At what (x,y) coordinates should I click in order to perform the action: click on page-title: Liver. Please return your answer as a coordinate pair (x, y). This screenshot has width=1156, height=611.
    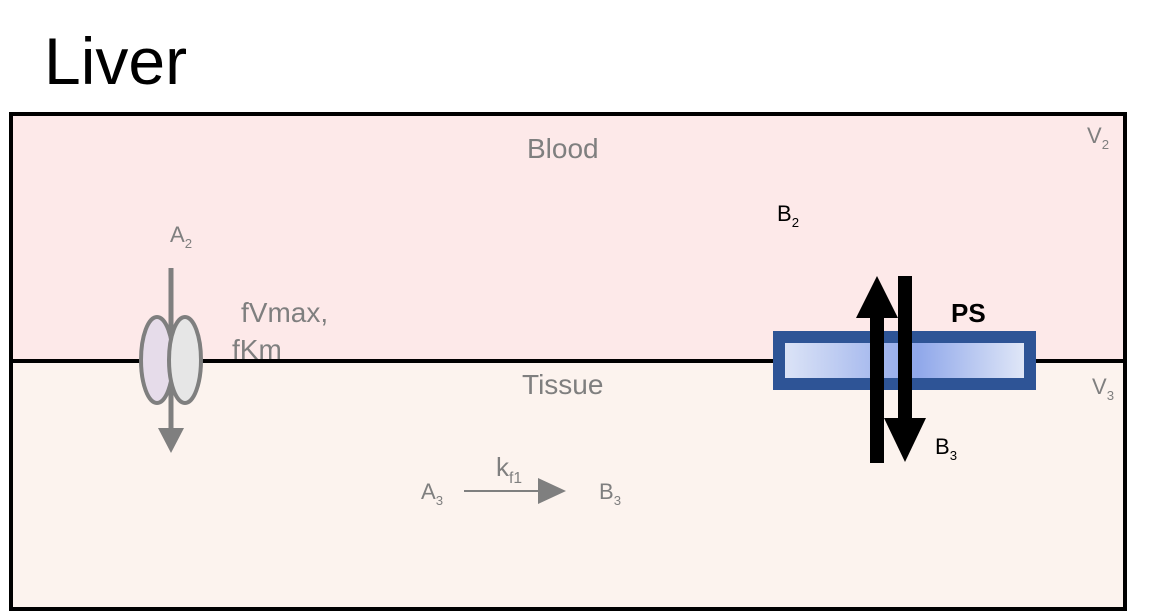
    Looking at the image, I should click on (116, 61).